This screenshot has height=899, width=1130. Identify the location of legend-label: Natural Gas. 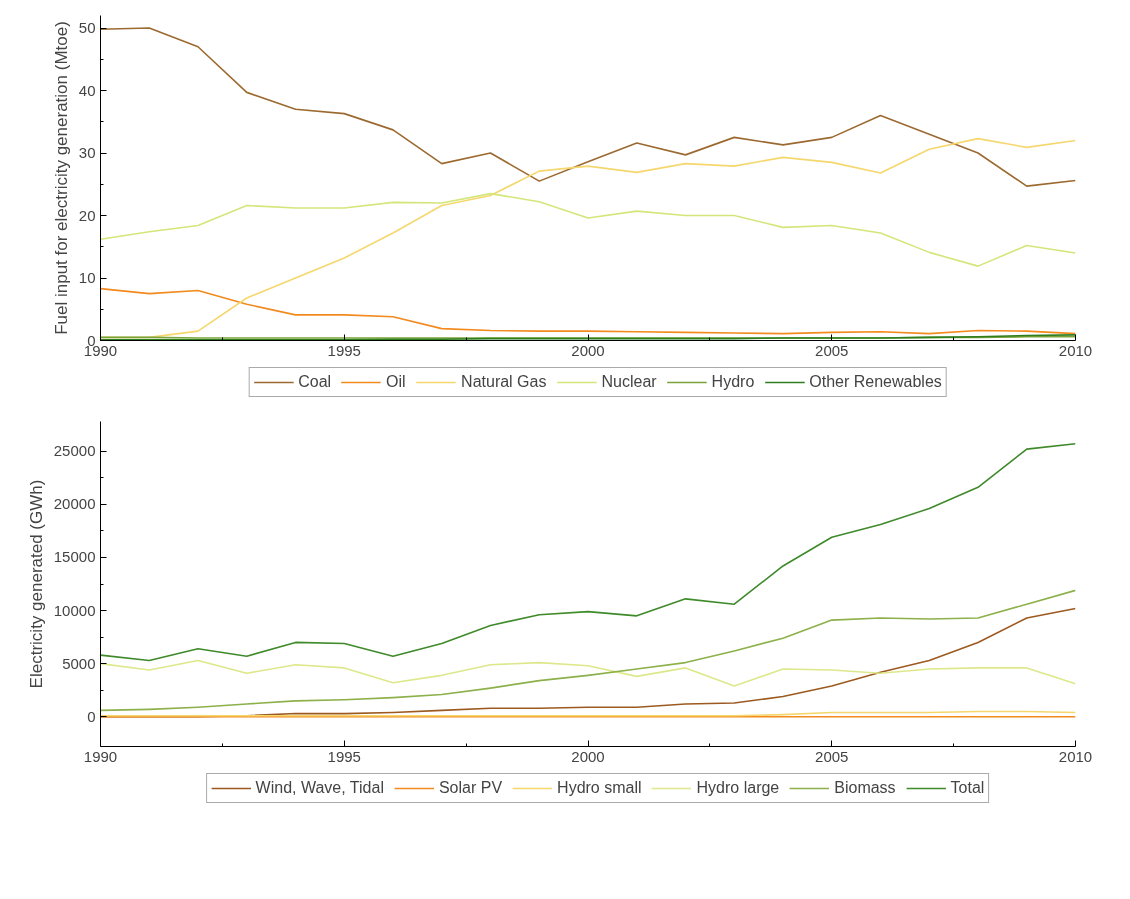
(504, 382).